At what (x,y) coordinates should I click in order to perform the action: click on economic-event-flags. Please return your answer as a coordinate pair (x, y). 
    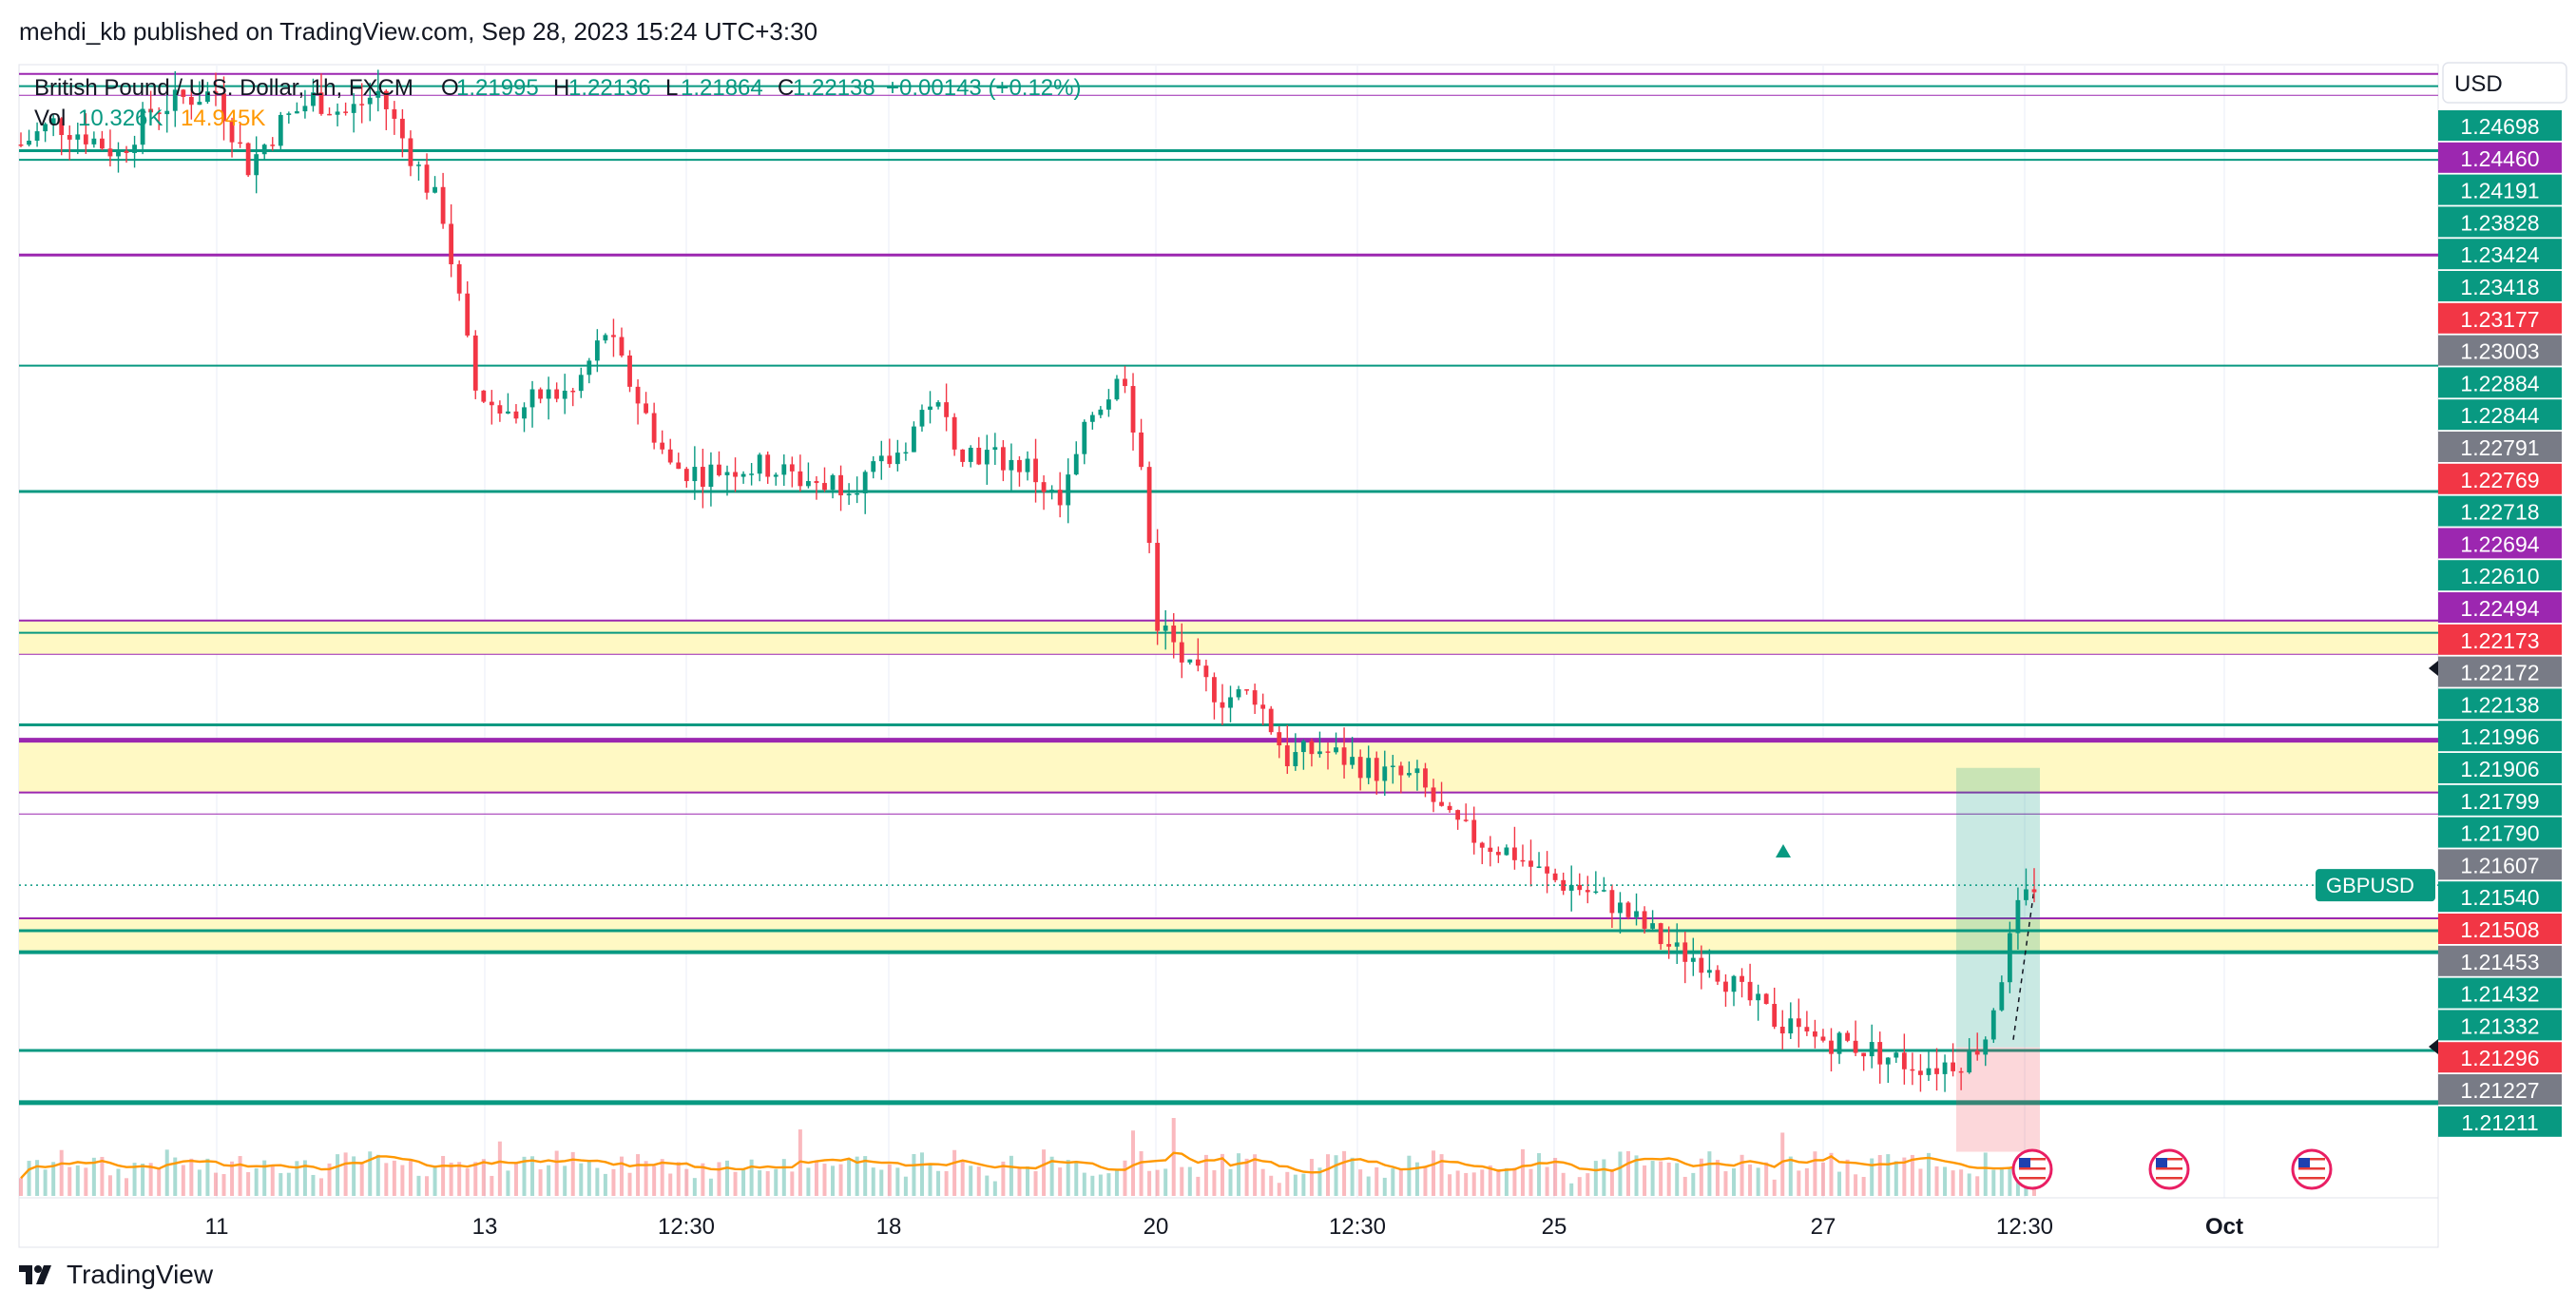
    Looking at the image, I should click on (2172, 1169).